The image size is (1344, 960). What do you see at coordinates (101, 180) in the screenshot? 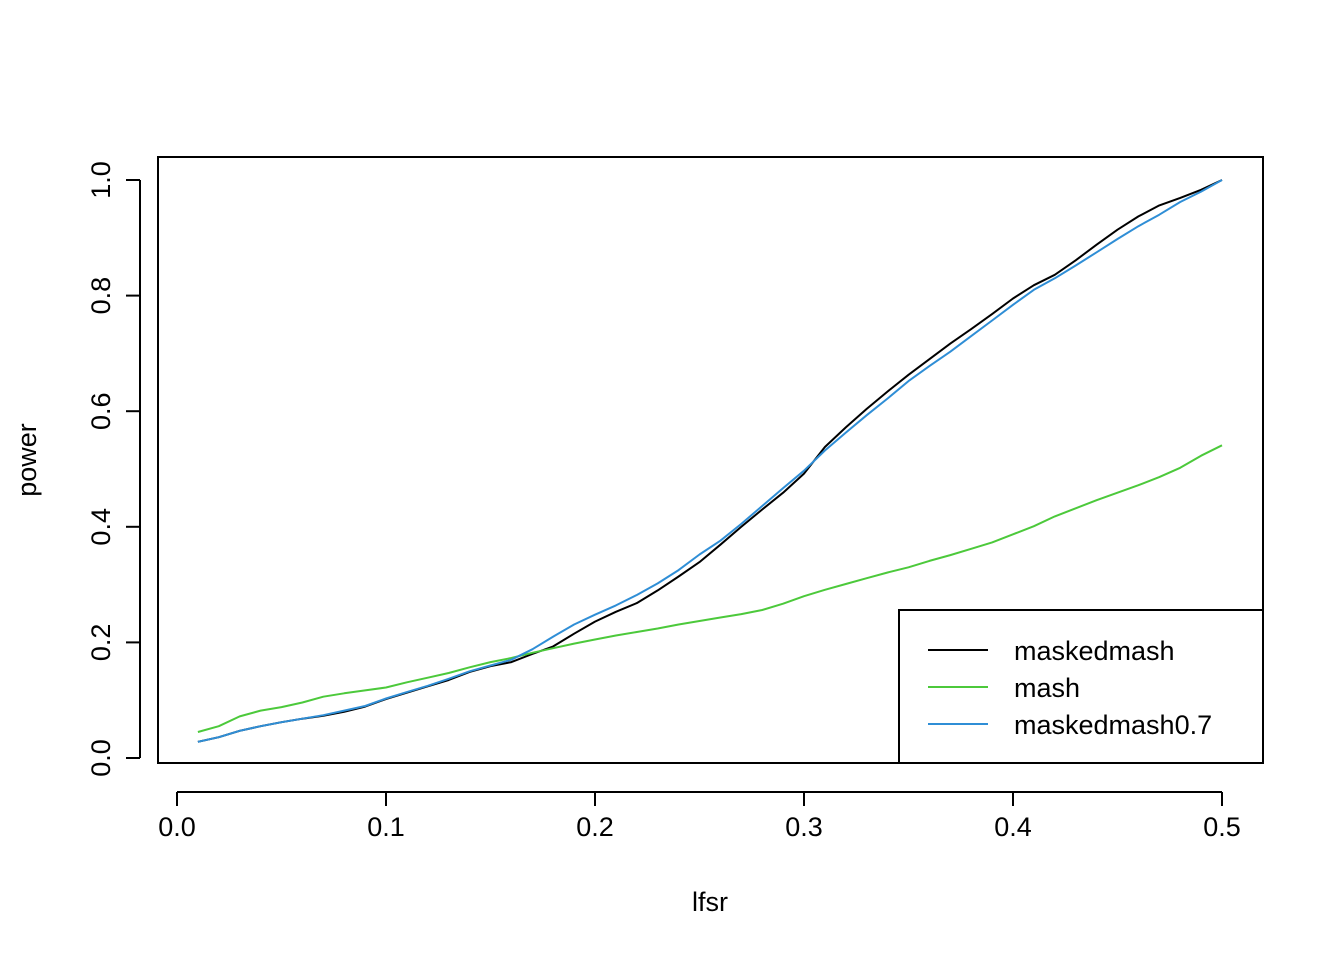
I see `y-tick-label: 1.0` at bounding box center [101, 180].